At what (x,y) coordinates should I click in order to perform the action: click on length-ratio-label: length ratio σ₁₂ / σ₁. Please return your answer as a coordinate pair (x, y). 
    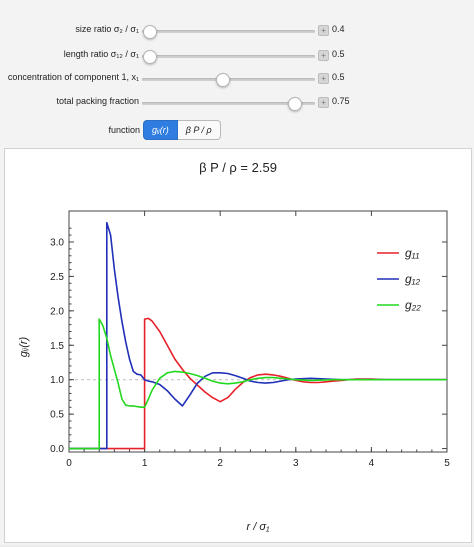
    Looking at the image, I should click on (101, 54).